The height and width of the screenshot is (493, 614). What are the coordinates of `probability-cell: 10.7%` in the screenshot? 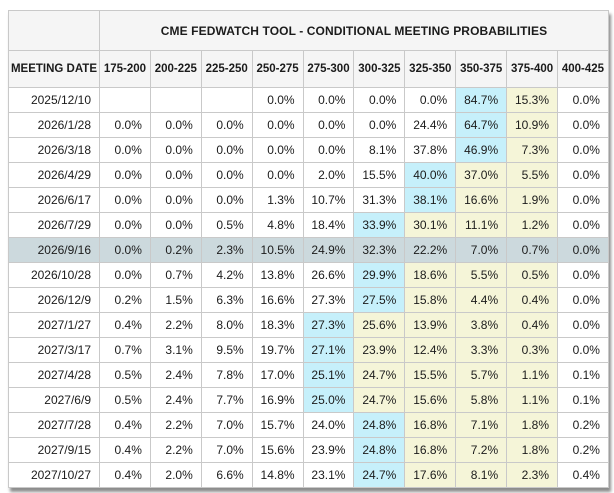 It's located at (328, 200).